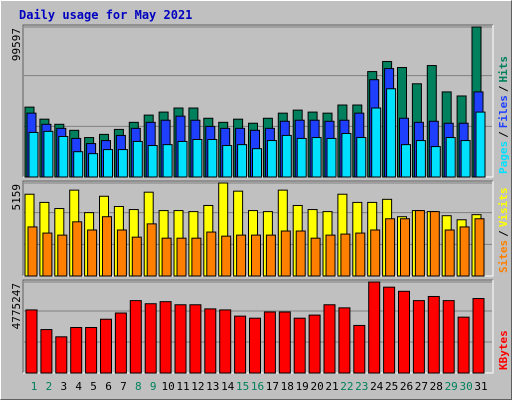  I want to click on legend-label: Pages, so click(503, 157).